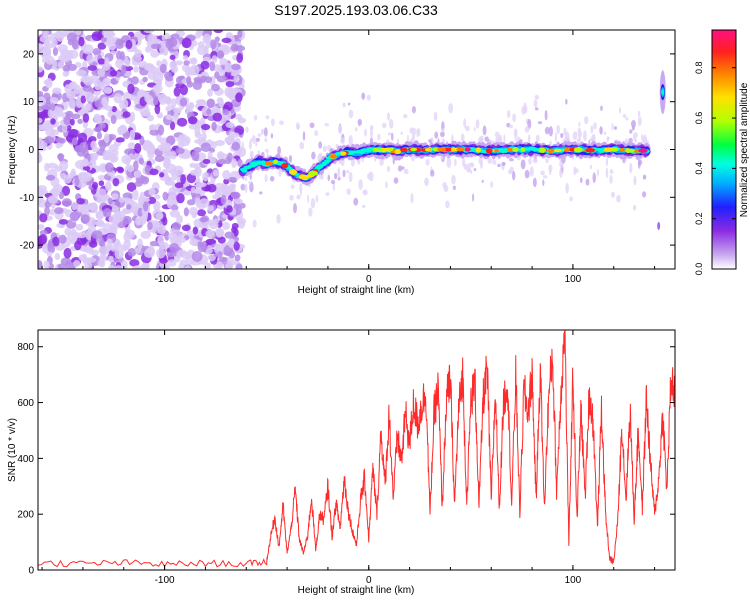  I want to click on snr-x-label: Height of straight line (km), so click(356, 590).